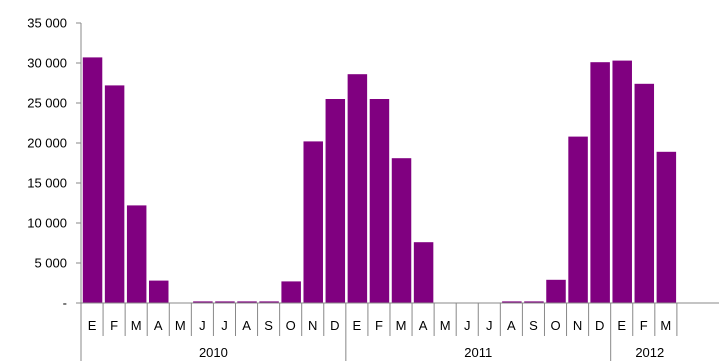  I want to click on y-tick-label: 25 000, so click(47, 103).